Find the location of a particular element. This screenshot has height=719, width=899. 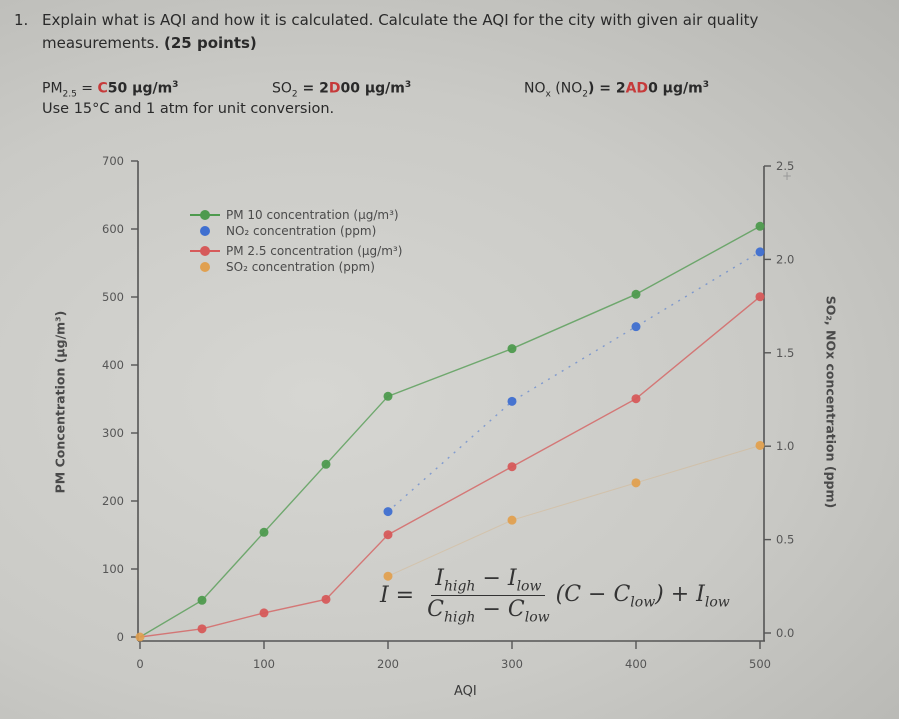

y-tick-label: 500 is located at coordinates (113, 297).